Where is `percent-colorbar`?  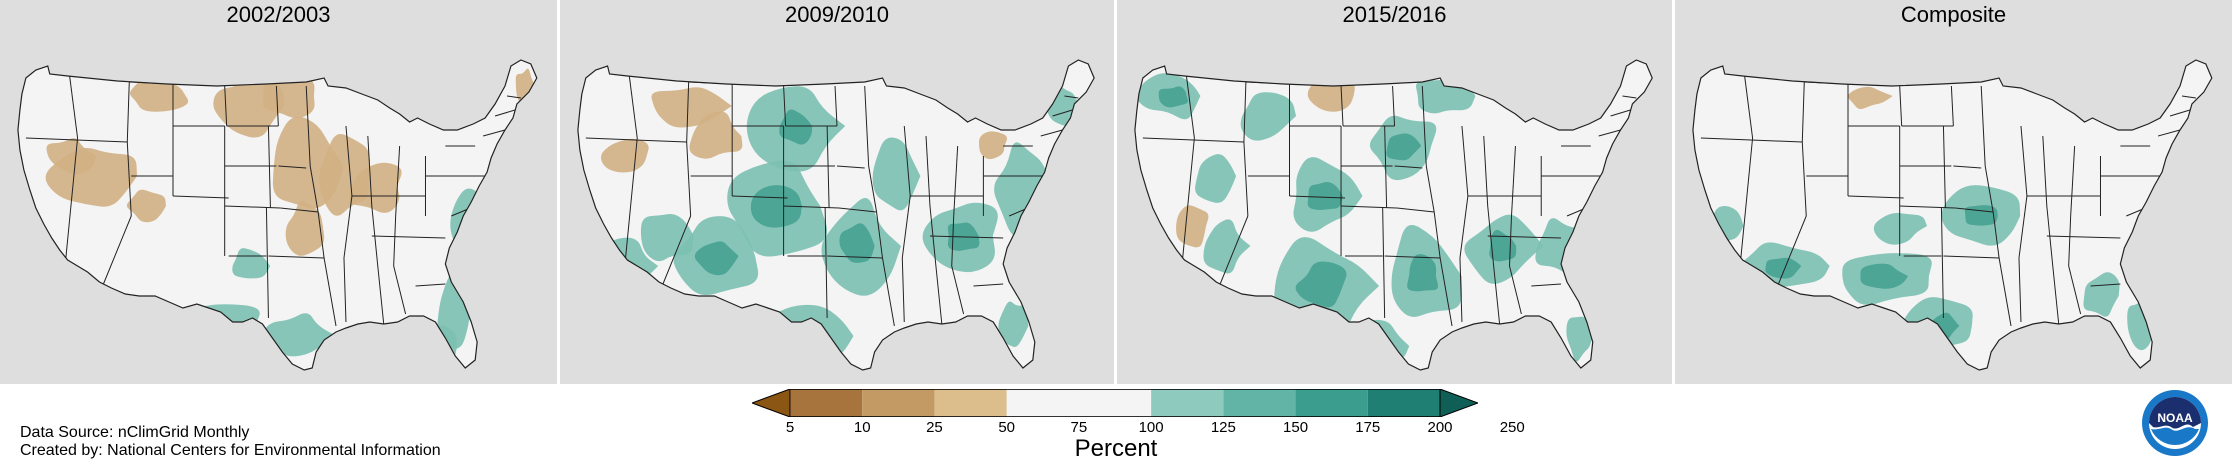 percent-colorbar is located at coordinates (1115, 403).